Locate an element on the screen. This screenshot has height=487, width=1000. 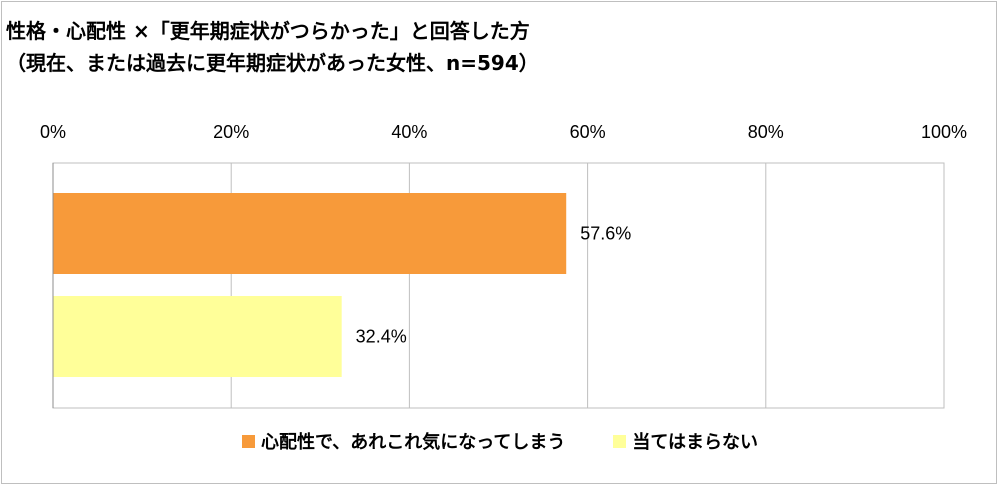
legend-label-worrier: 心配性で、あれこれ気になってしまう is located at coordinates (413, 442).